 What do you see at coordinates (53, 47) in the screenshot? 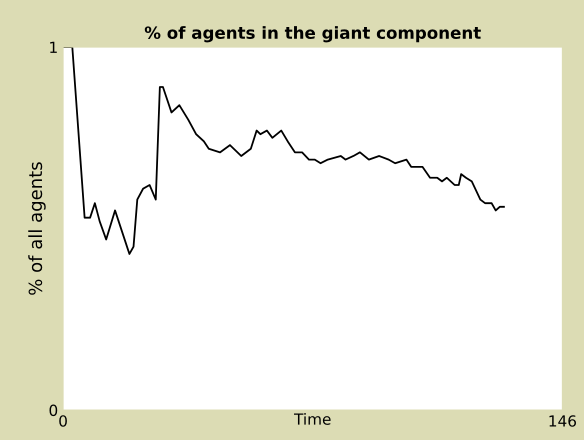
I see `y-tick-label: 1` at bounding box center [53, 47].